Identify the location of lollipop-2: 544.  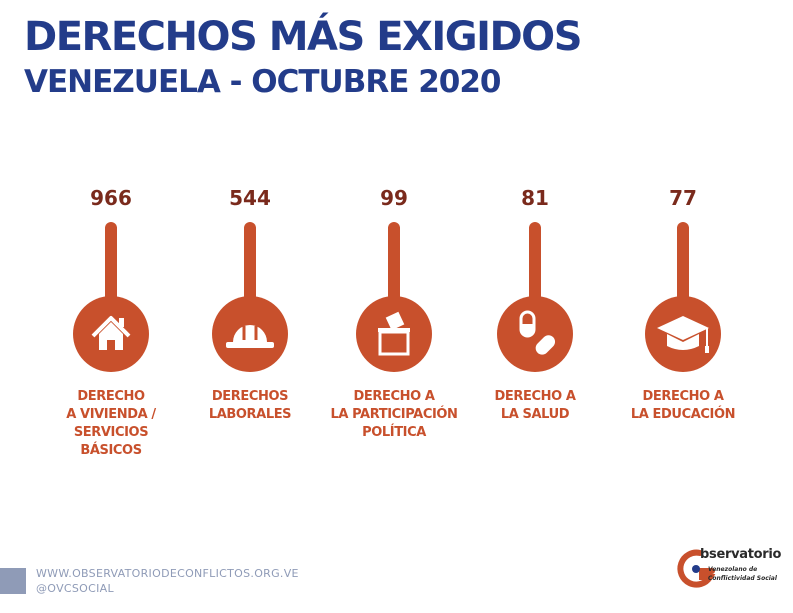
(250, 279).